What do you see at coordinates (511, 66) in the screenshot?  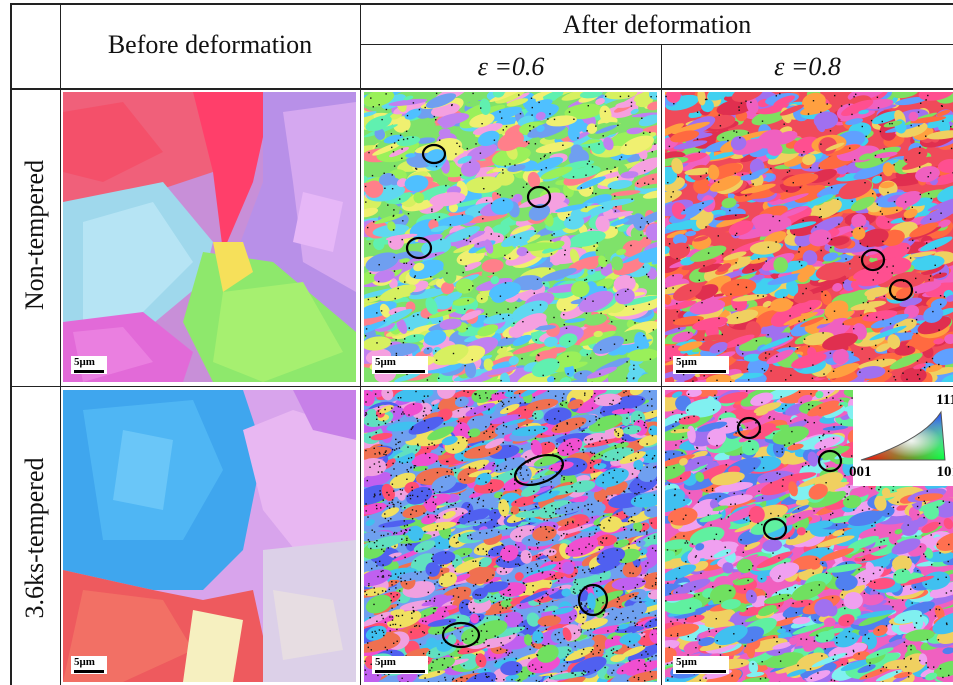 I see `header-strain-0-6: ε =0.6` at bounding box center [511, 66].